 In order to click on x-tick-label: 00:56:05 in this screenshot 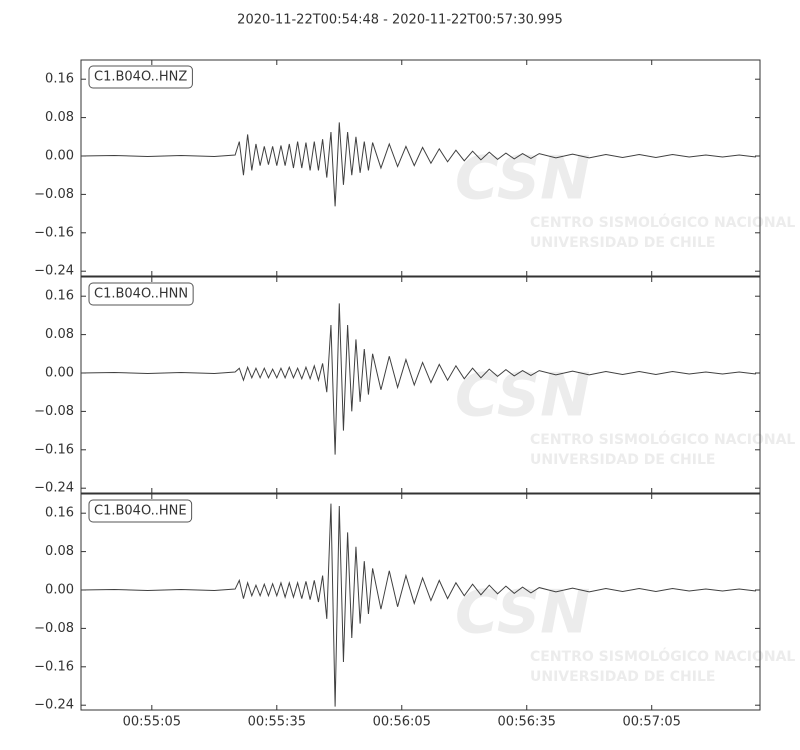, I will do `click(402, 722)`.